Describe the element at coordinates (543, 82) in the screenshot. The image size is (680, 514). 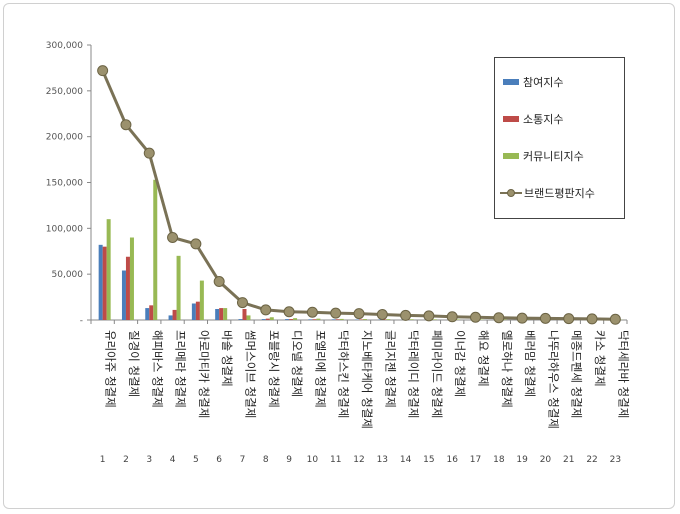
I see `legend-label-participation: 참여지수` at that location.